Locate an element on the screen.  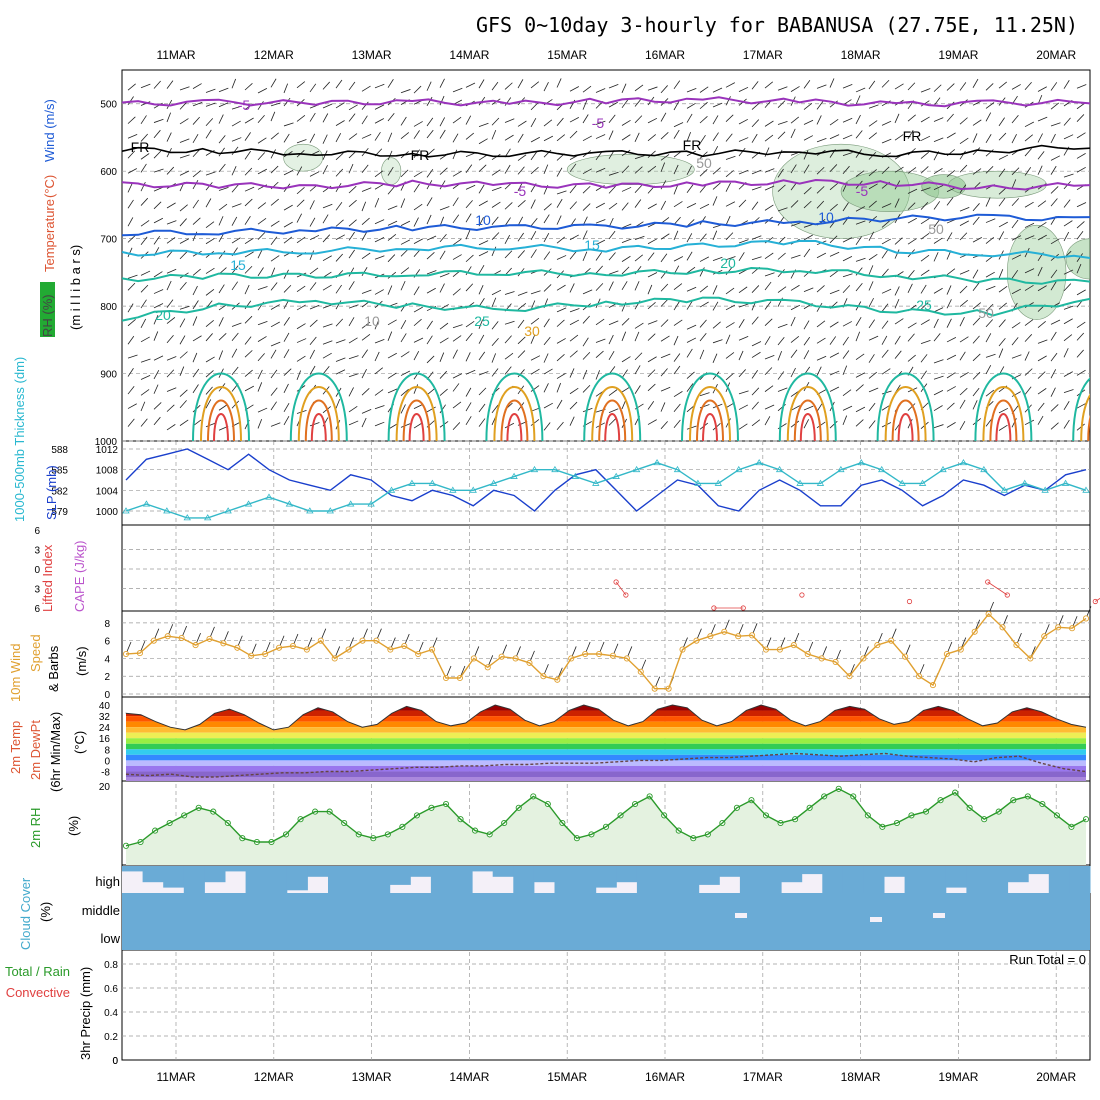
date-label-top: 12MAR is located at coordinates (274, 55).